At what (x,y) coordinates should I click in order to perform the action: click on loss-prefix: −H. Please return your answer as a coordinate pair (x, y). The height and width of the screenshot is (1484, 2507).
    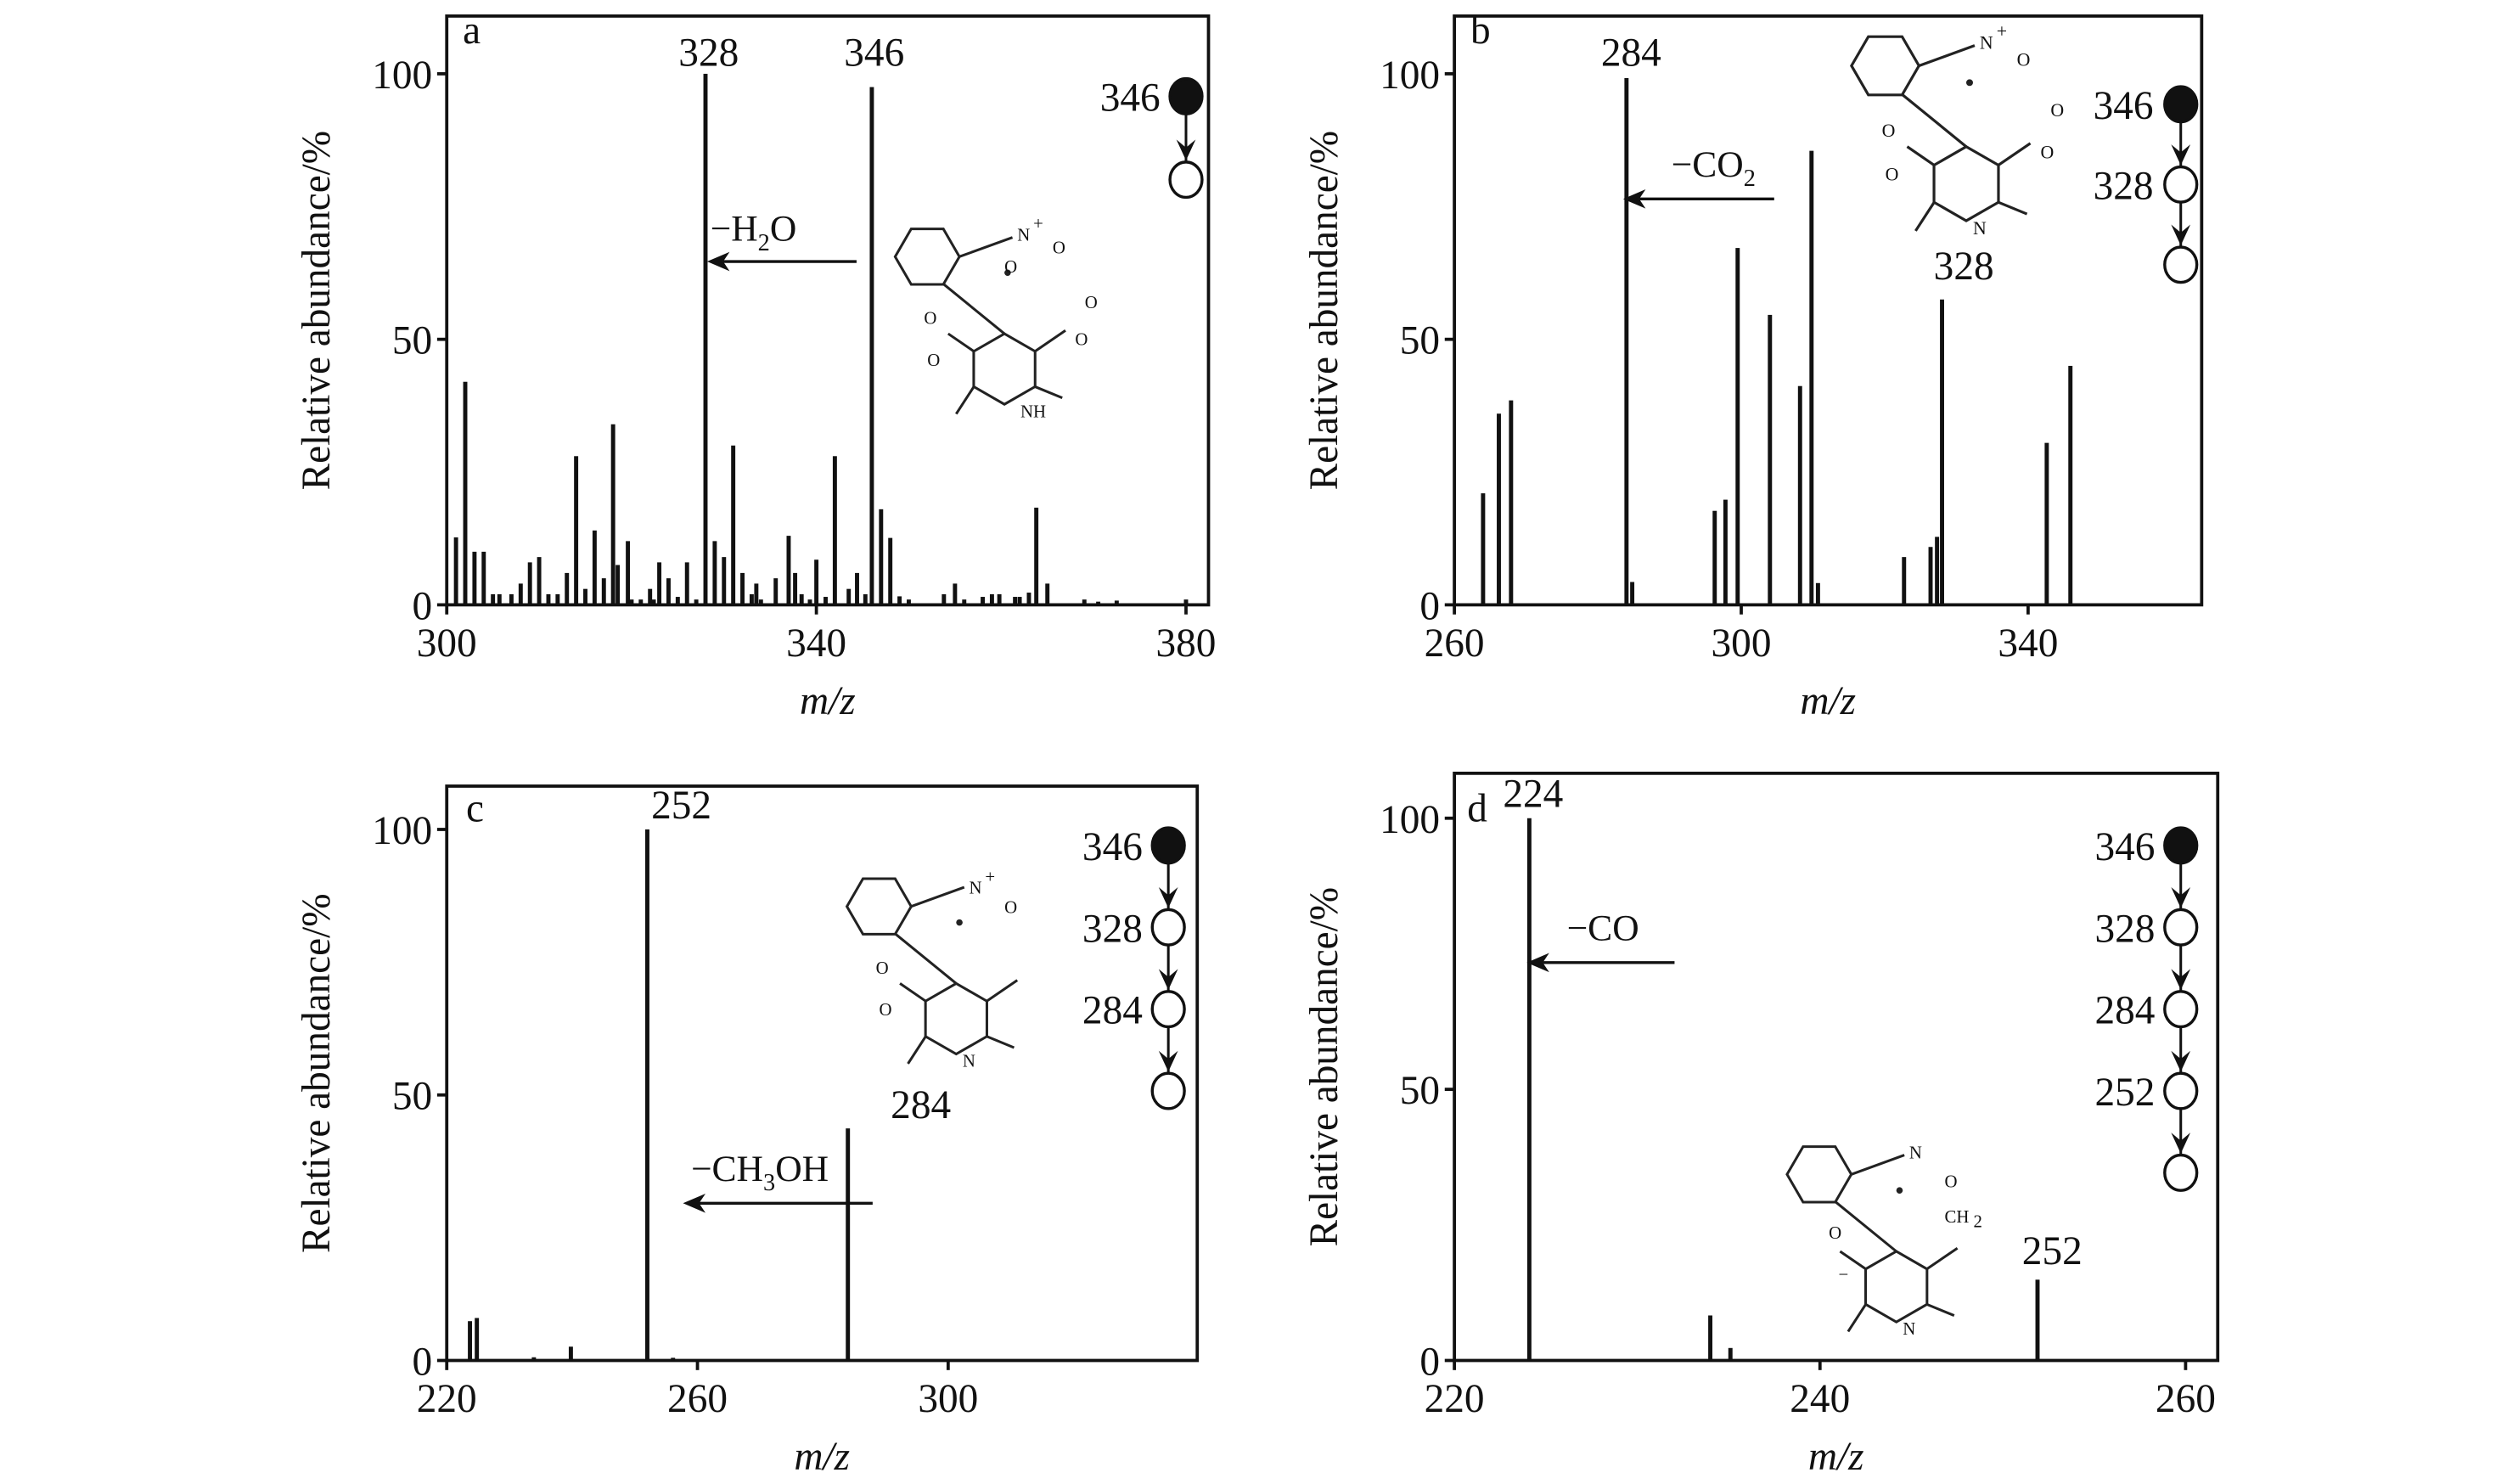
    Looking at the image, I should click on (734, 229).